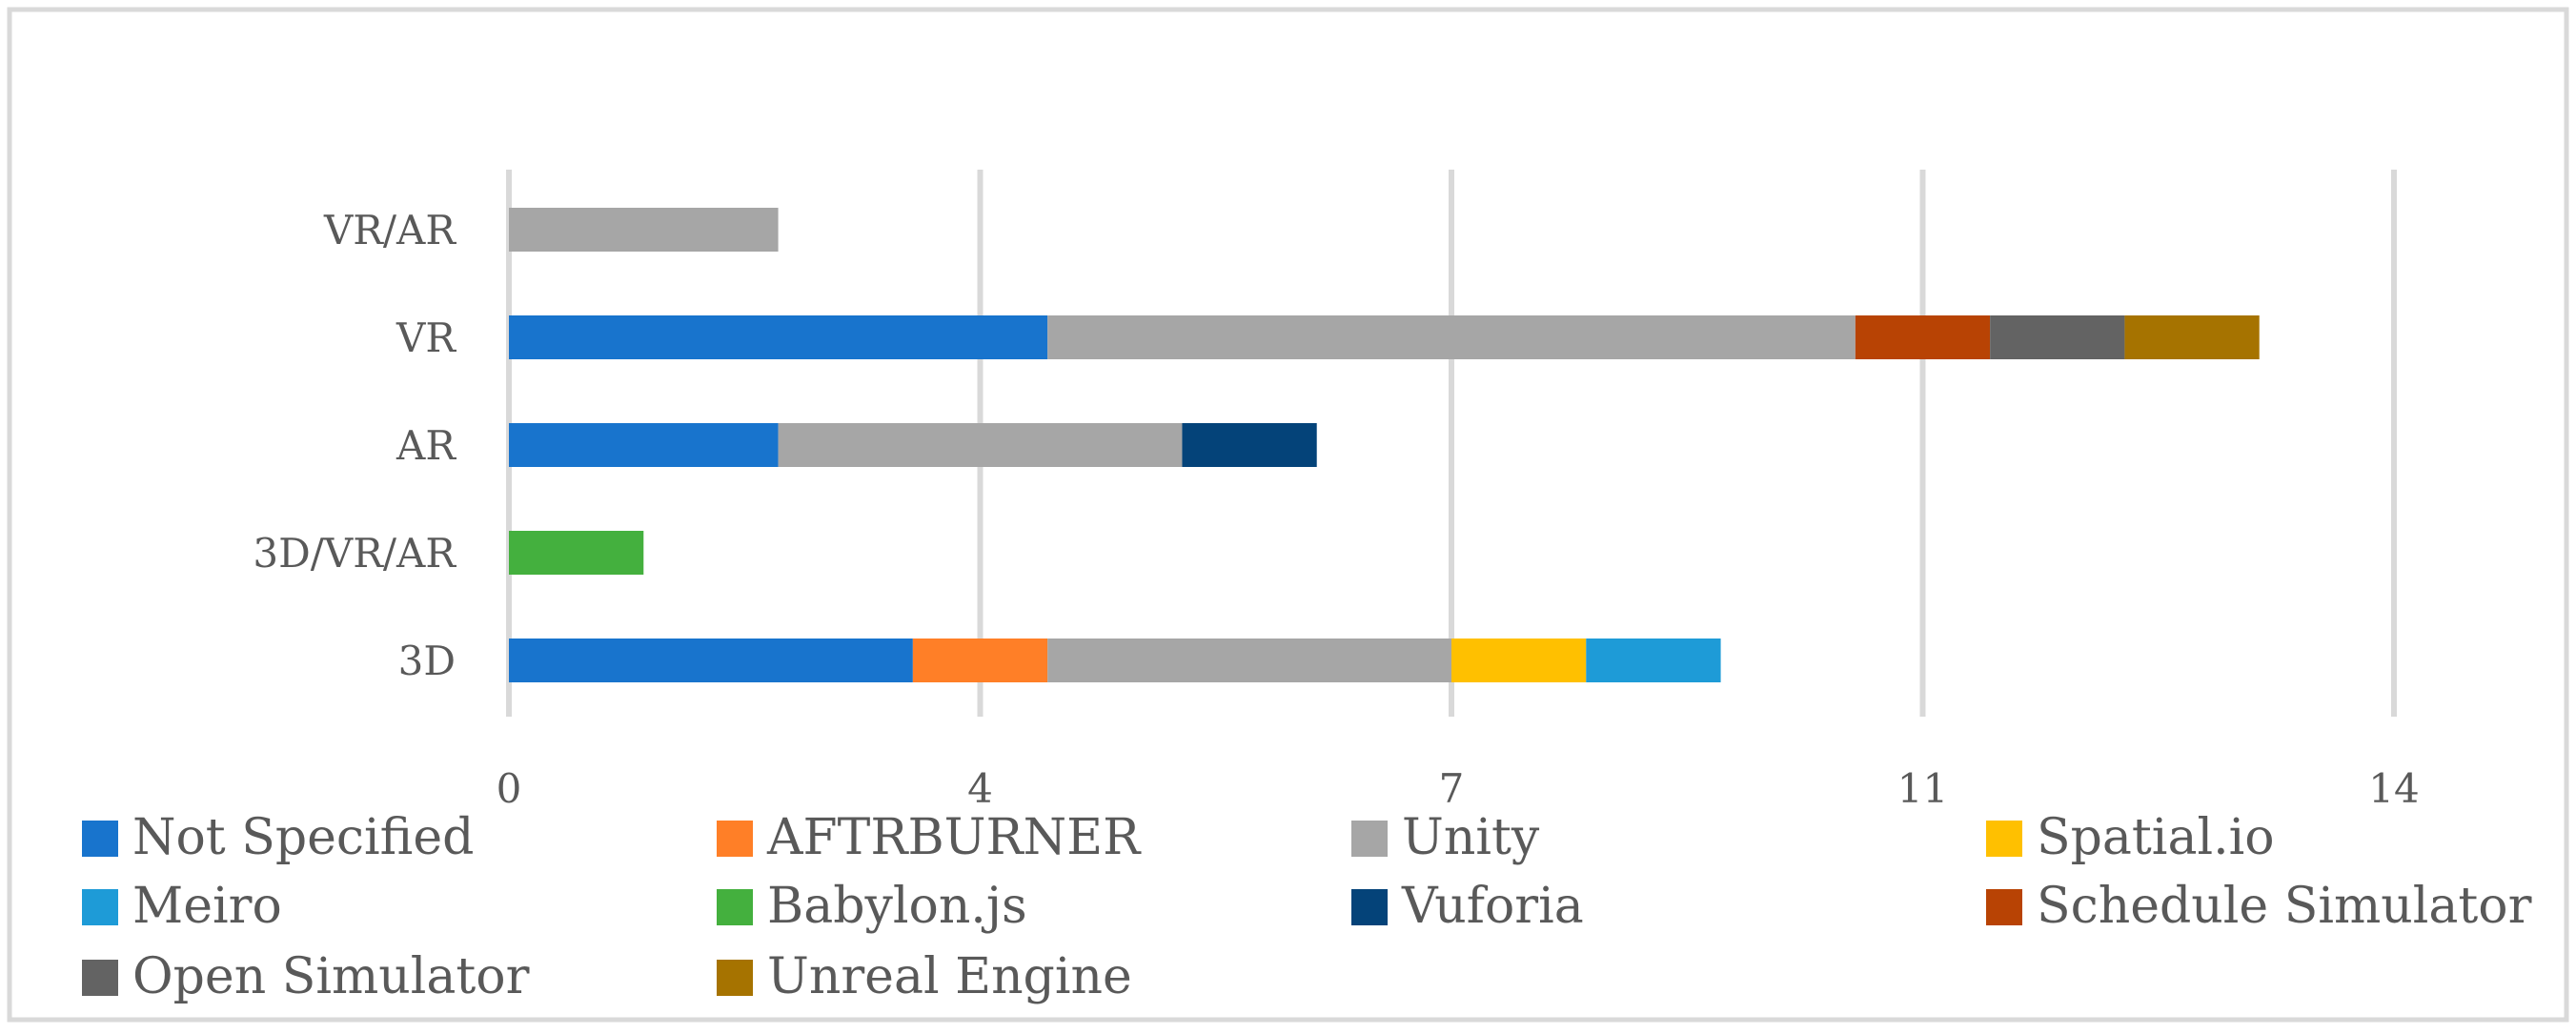 This screenshot has height=1034, width=2576. Describe the element at coordinates (1653, 660) in the screenshot. I see `bar-3d-meiro` at that location.